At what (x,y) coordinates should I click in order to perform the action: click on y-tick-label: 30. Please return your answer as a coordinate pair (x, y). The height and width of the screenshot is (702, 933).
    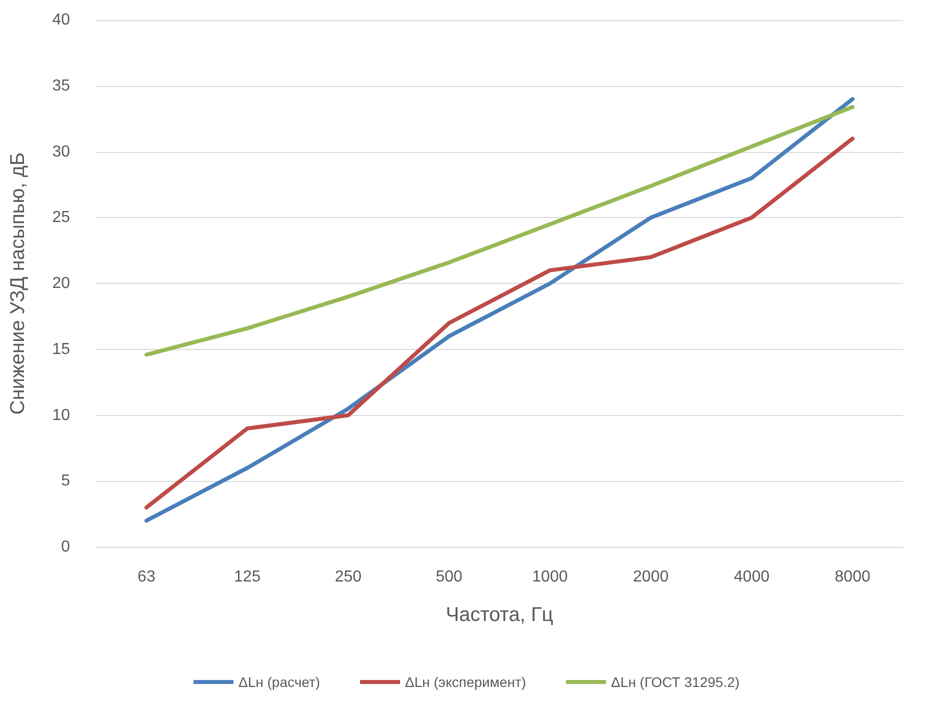
    Looking at the image, I should click on (61, 151).